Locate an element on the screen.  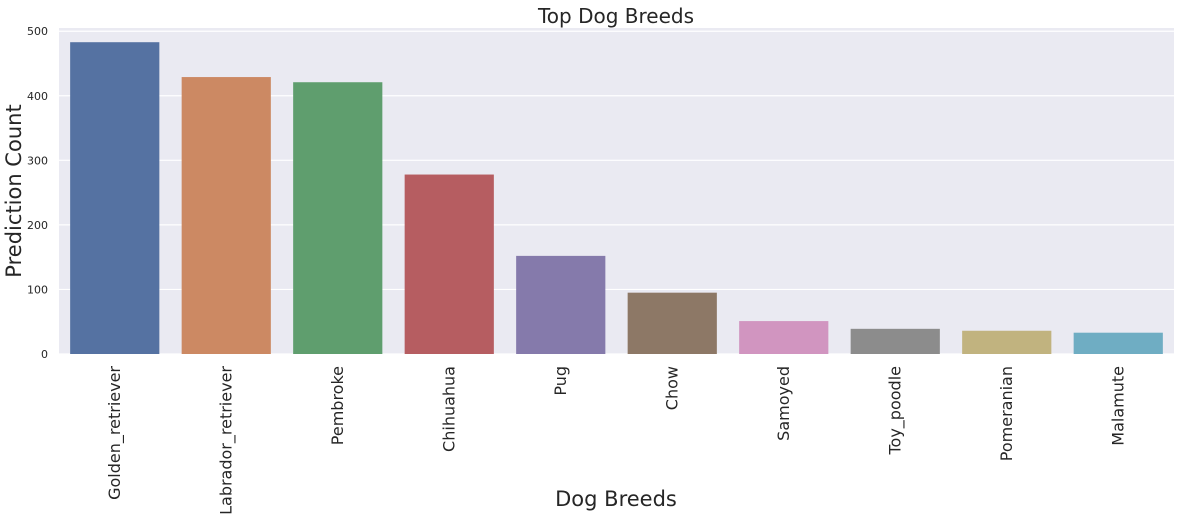
bar-pug is located at coordinates (561, 304).